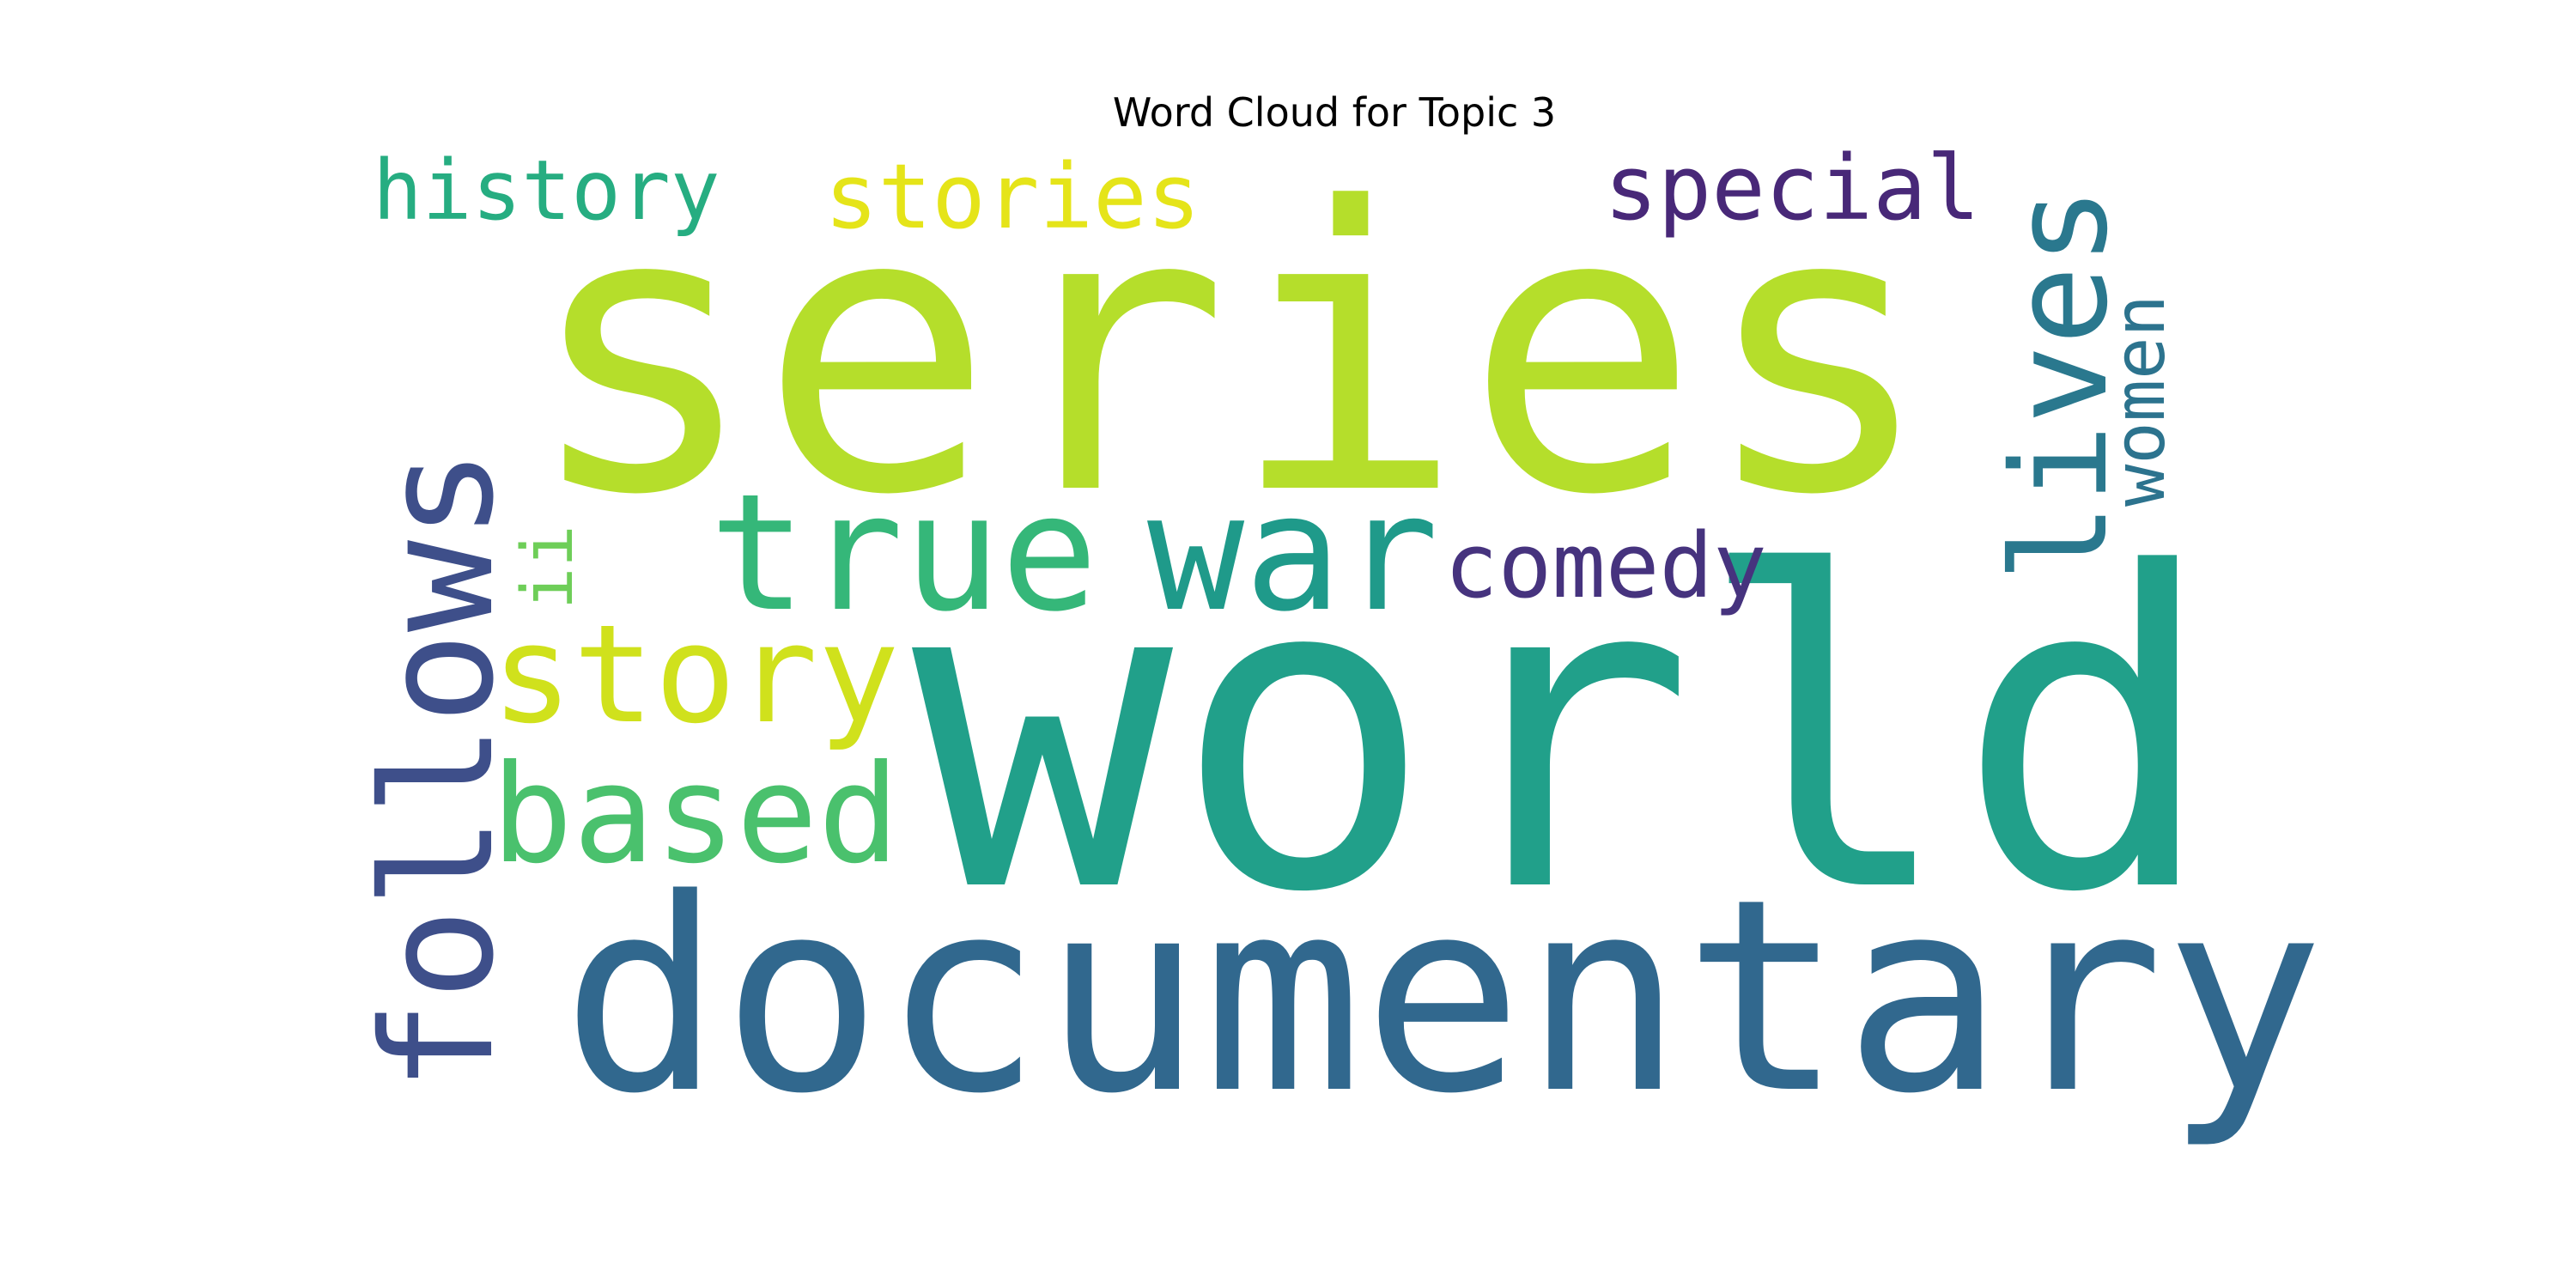 The height and width of the screenshot is (1288, 2576). I want to click on word-history: history, so click(546, 191).